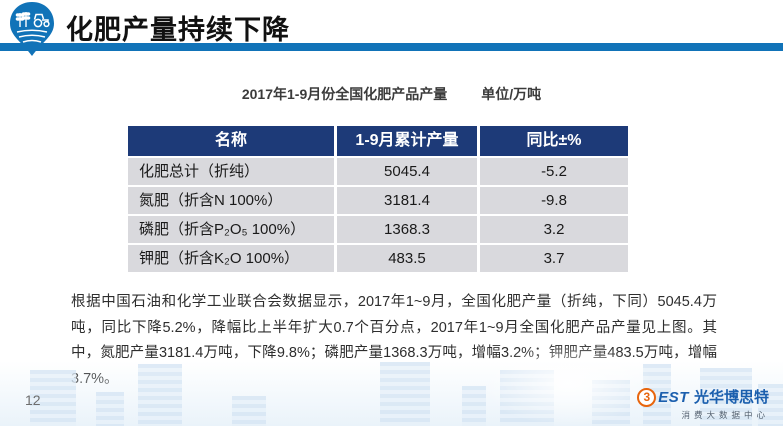 Image resolution: width=783 pixels, height=426 pixels. Describe the element at coordinates (407, 171) in the screenshot. I see `row-output: 5045.4` at that location.